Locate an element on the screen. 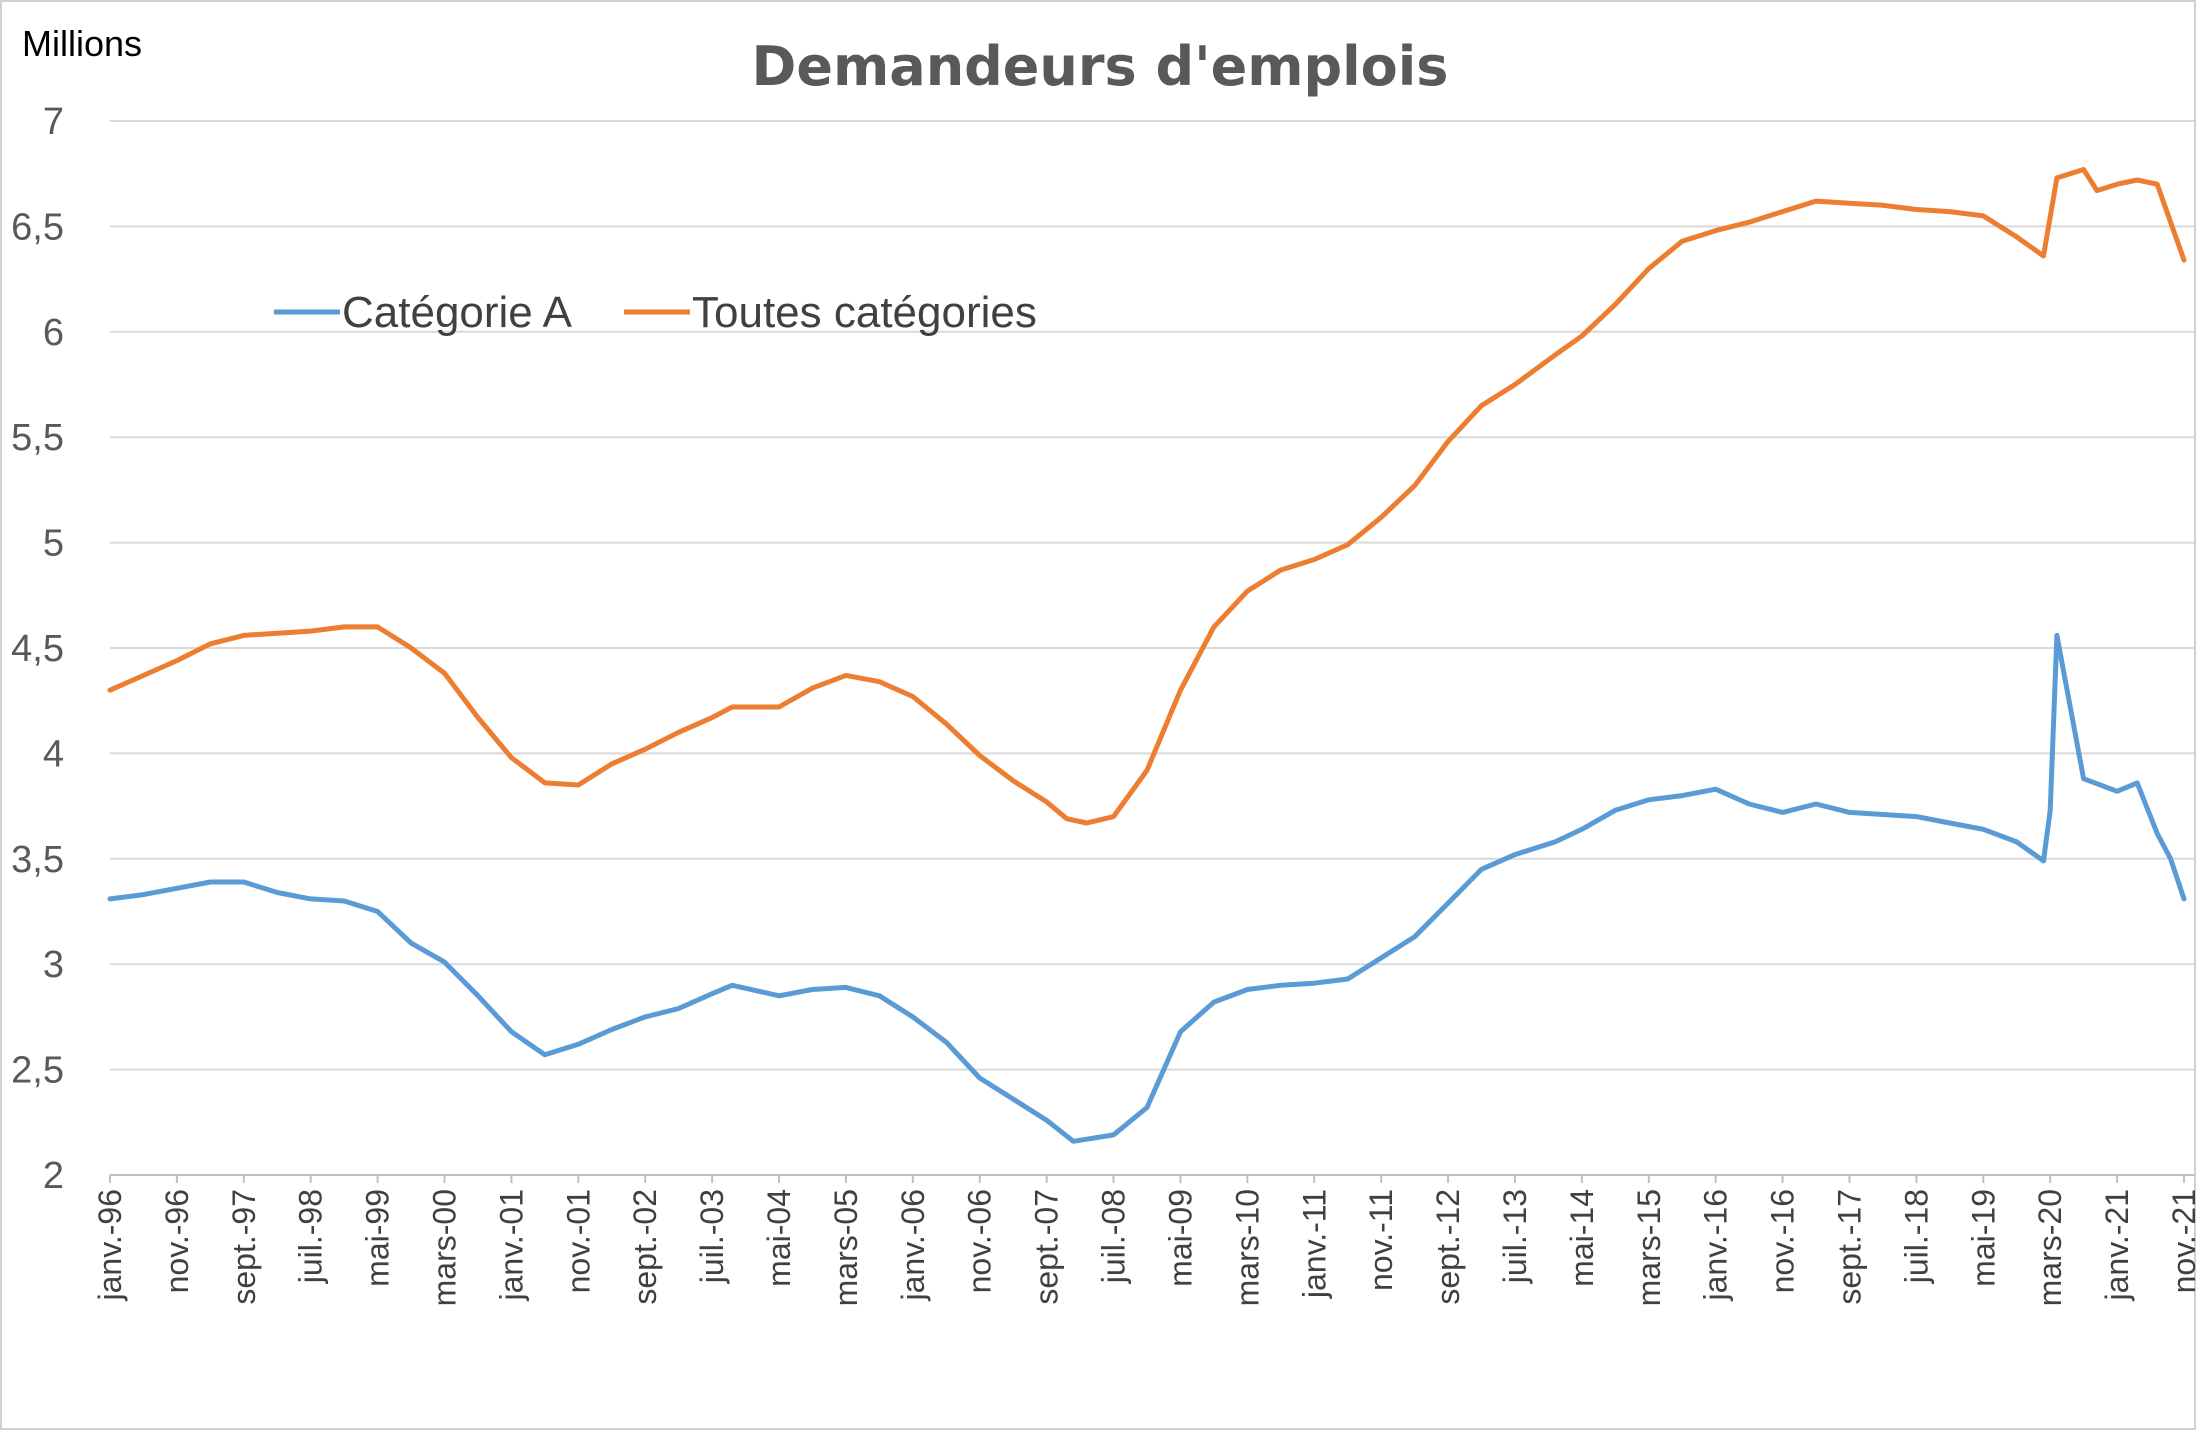 The height and width of the screenshot is (1434, 2200). x-tick-label: janv.-06 is located at coordinates (913, 1245).